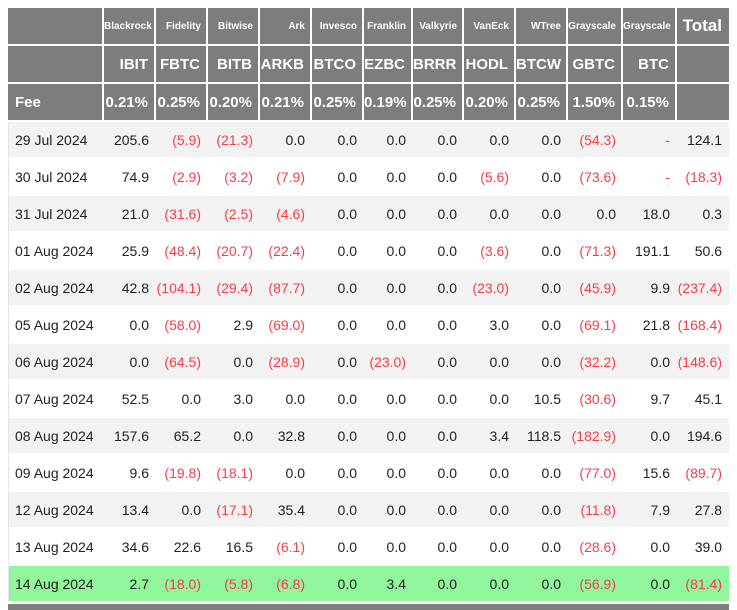  I want to click on value-cell: (3.6), so click(490, 251).